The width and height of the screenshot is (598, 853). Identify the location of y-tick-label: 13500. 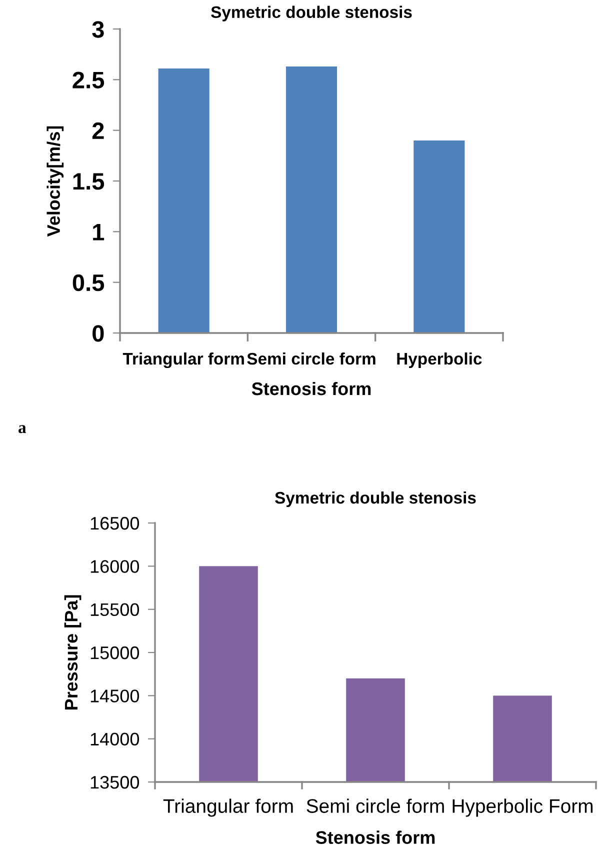
(115, 782).